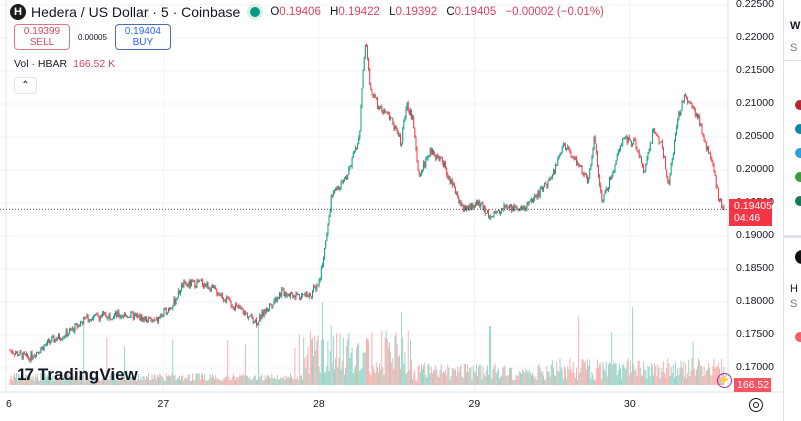 Image resolution: width=801 pixels, height=421 pixels. Describe the element at coordinates (392, 12) in the screenshot. I see `low-label: L` at that location.